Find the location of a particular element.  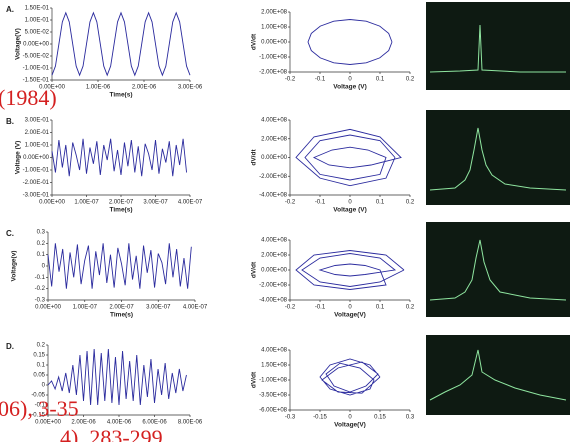

y-axis-title: Voltage(V) is located at coordinates (18, 44).